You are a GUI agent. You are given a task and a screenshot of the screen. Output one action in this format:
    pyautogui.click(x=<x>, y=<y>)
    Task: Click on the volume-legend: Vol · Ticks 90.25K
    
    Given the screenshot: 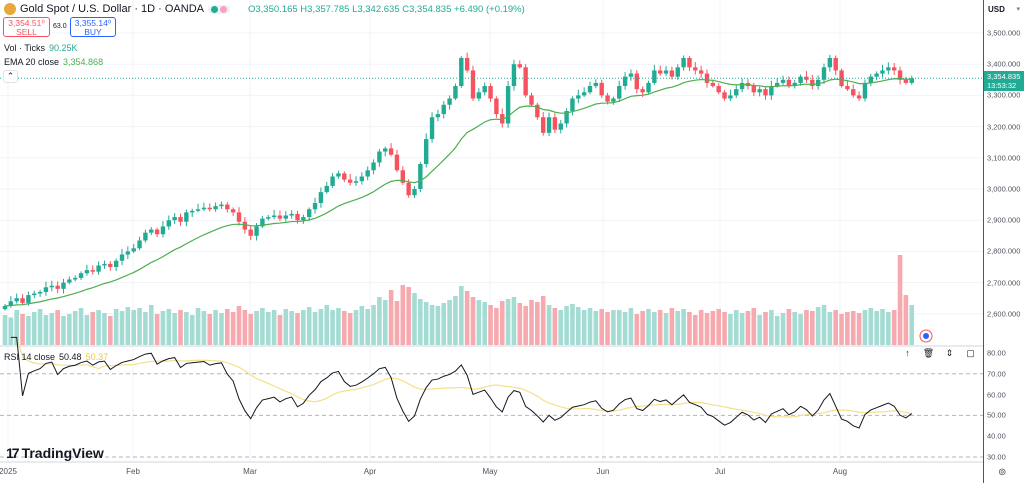 What is the action you would take?
    pyautogui.click(x=41, y=48)
    